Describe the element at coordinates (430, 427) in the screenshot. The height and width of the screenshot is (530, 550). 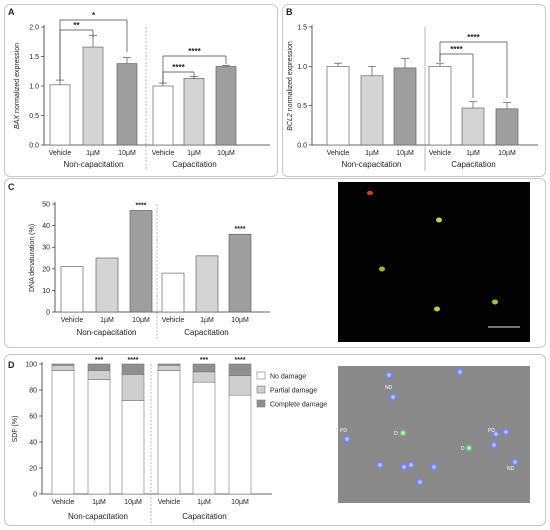
I see `sdf-micrograph-cells: ND PD D D PD ND` at that location.